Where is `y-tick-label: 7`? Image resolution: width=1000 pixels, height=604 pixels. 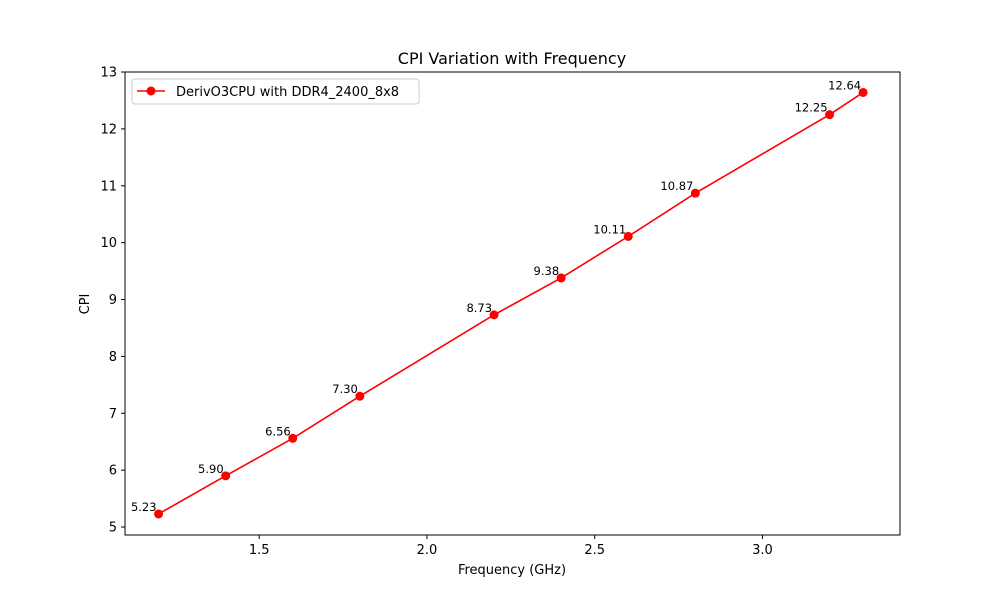
y-tick-label: 7 is located at coordinates (113, 414).